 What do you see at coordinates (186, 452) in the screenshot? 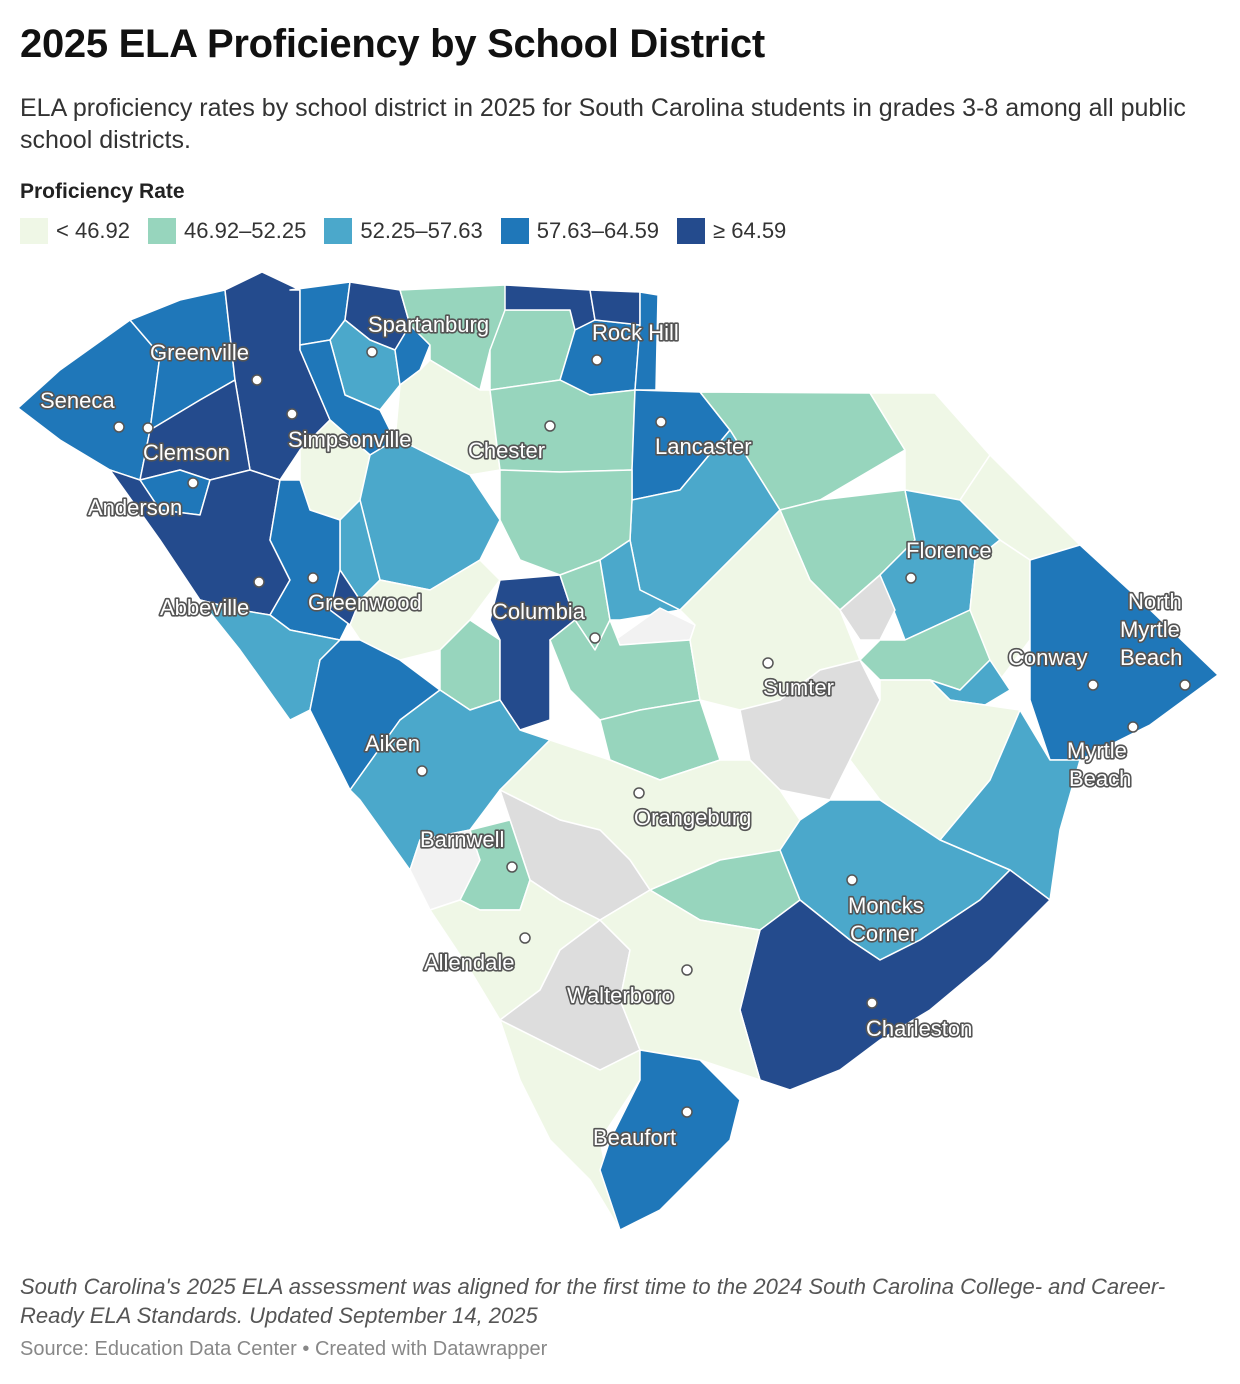
I see `city-label-clemson: Clemson` at bounding box center [186, 452].